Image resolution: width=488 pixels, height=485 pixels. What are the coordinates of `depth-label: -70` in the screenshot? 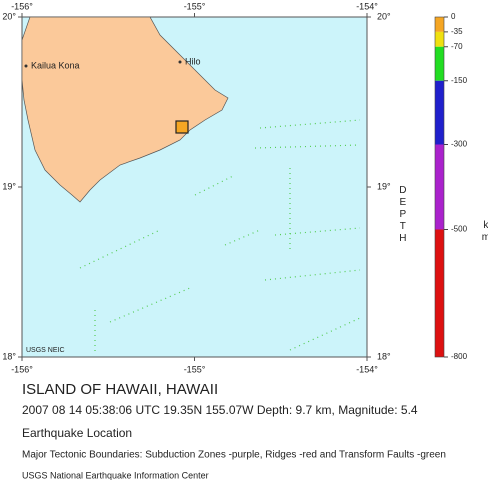 It's located at (457, 46).